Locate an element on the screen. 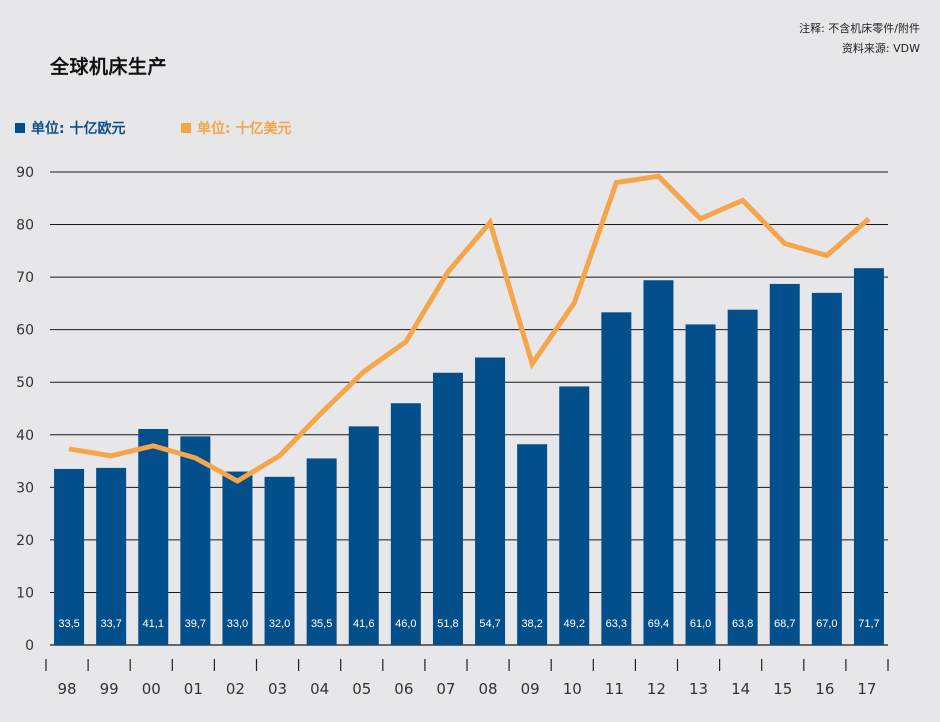 The width and height of the screenshot is (940, 722). bar-label-02: 33,0 is located at coordinates (237, 624).